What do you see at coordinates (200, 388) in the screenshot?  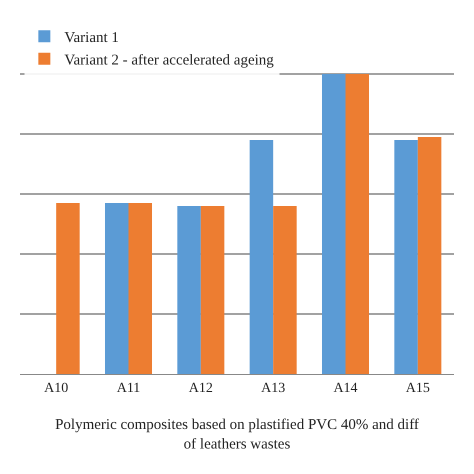 I see `x-tick-label: A12` at bounding box center [200, 388].